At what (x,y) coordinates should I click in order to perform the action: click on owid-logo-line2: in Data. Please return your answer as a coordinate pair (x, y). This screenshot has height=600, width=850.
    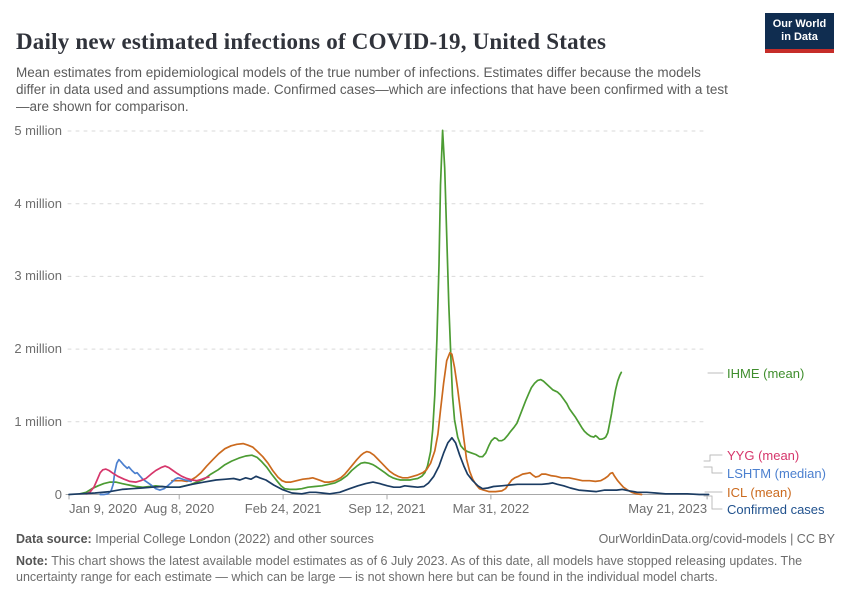
    Looking at the image, I should click on (799, 37).